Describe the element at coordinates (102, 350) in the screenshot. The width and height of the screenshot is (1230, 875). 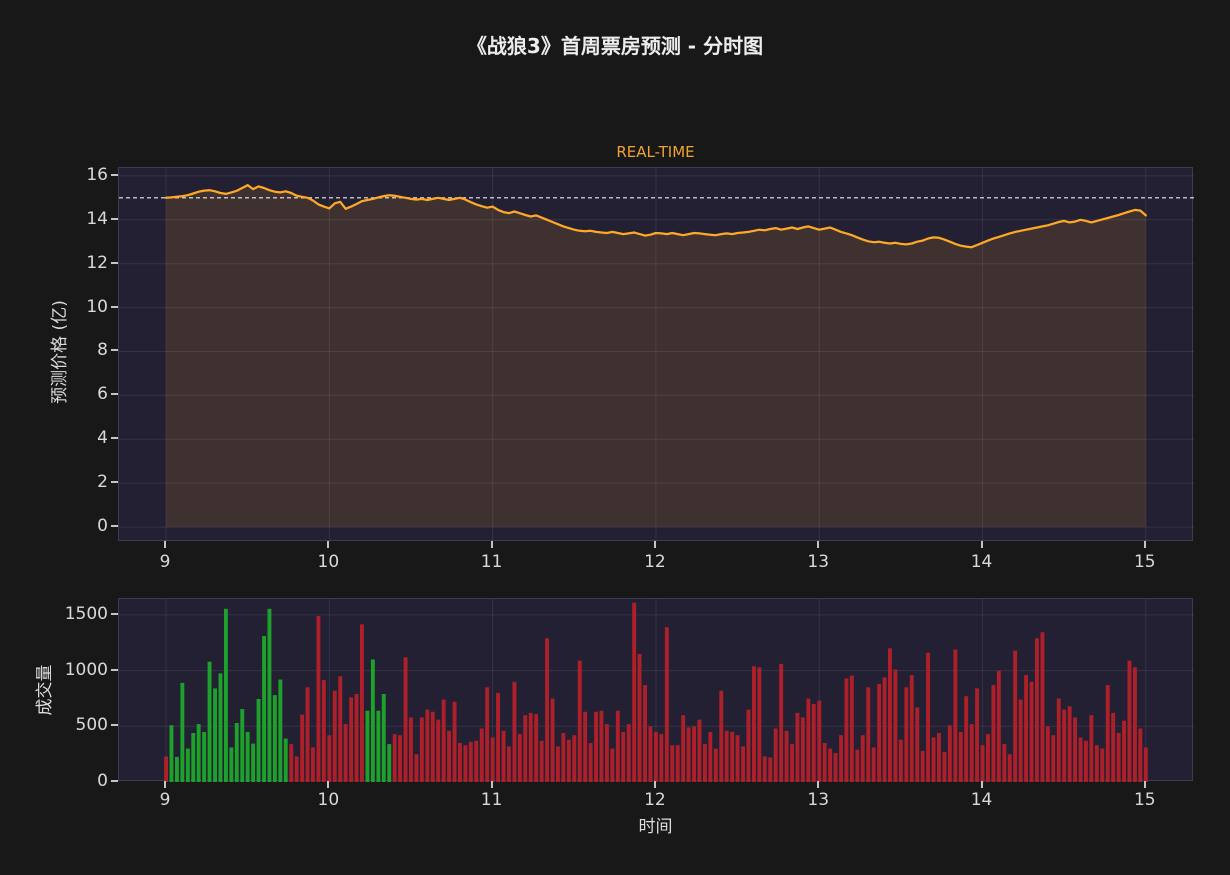
I see `y-tick-label: 8` at that location.